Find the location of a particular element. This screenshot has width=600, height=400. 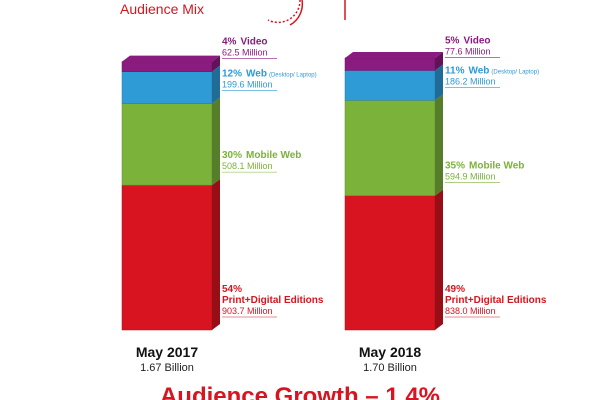

segment-label: 5% Video is located at coordinates (468, 40).